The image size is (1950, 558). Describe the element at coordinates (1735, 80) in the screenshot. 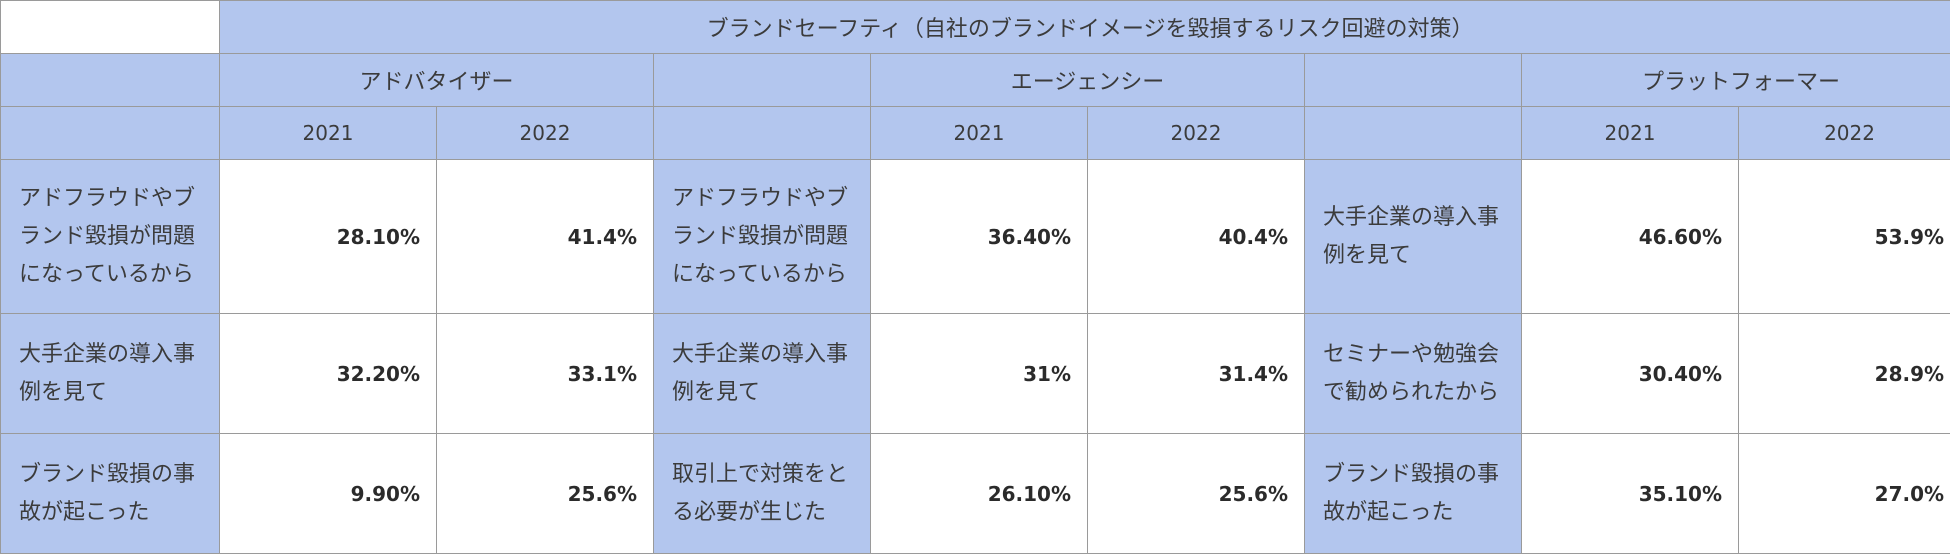

I see `group-header-platformer: プラットフォーマー` at that location.